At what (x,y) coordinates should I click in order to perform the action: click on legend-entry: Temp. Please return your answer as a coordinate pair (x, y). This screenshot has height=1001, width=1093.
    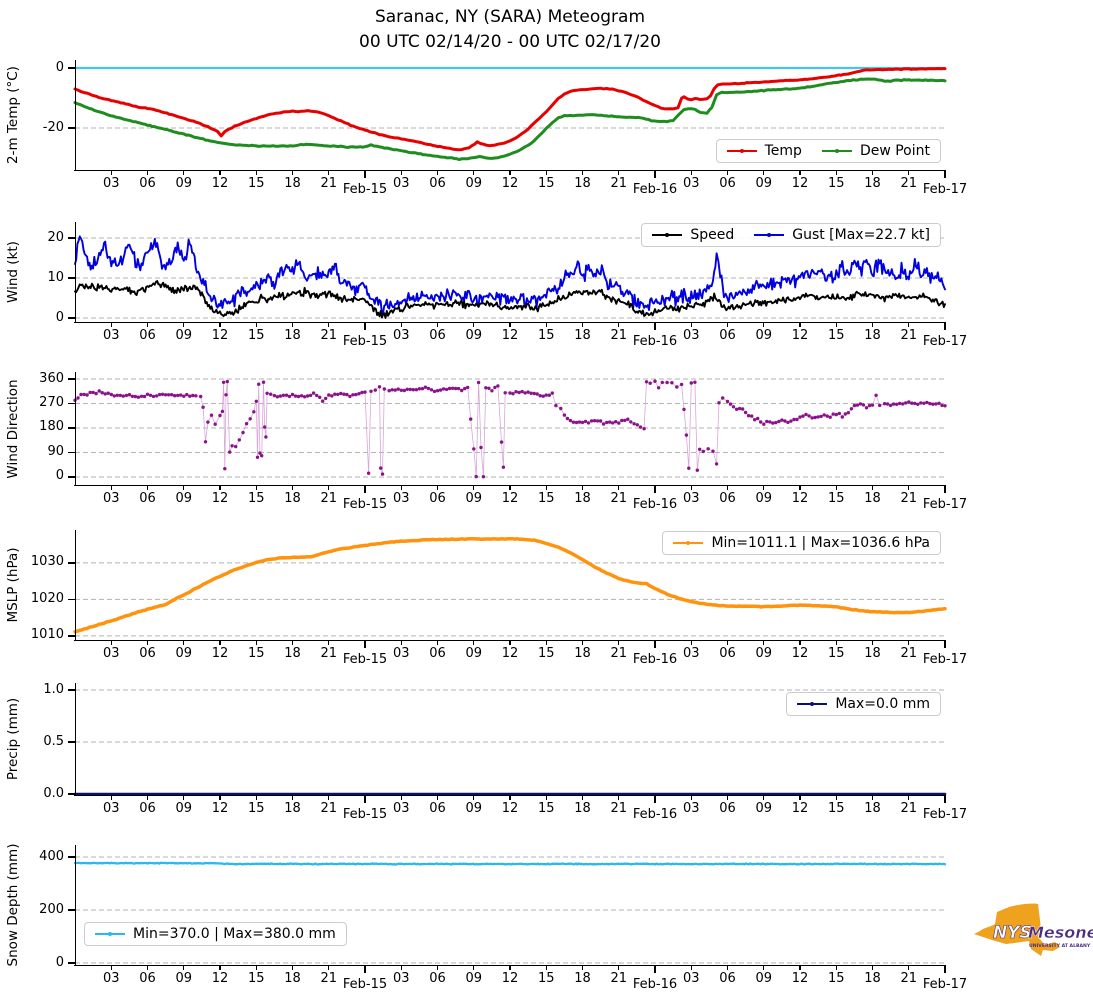
    Looking at the image, I should click on (764, 151).